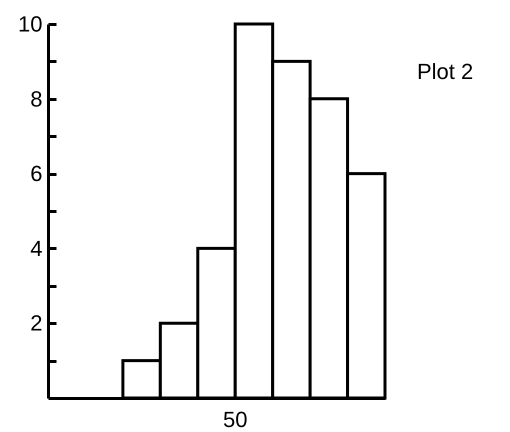 The height and width of the screenshot is (432, 510). I want to click on y-tick-label: 10, so click(30, 24).